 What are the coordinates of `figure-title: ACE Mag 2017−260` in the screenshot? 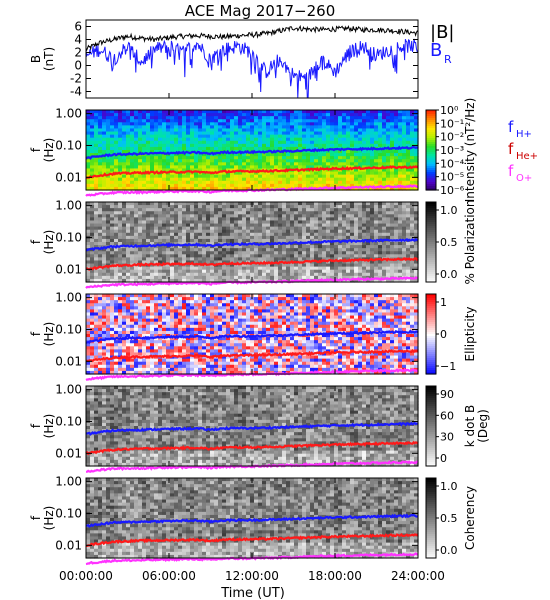 It's located at (260, 11).